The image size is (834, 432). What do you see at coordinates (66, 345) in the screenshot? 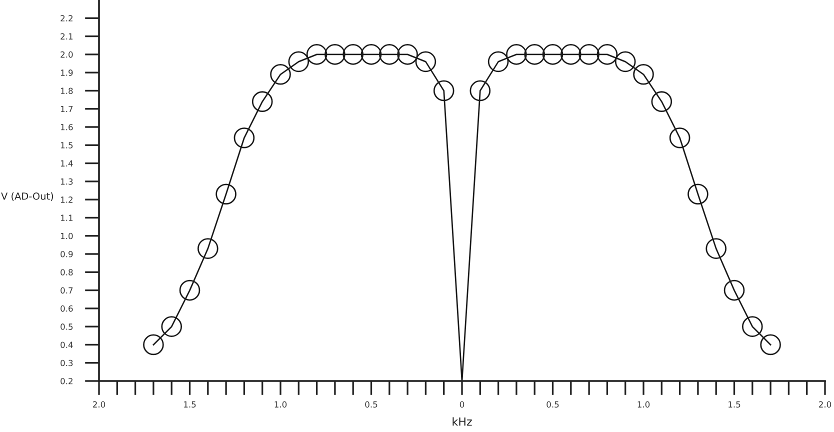
I see `y-tick-label: 0.4` at bounding box center [66, 345].